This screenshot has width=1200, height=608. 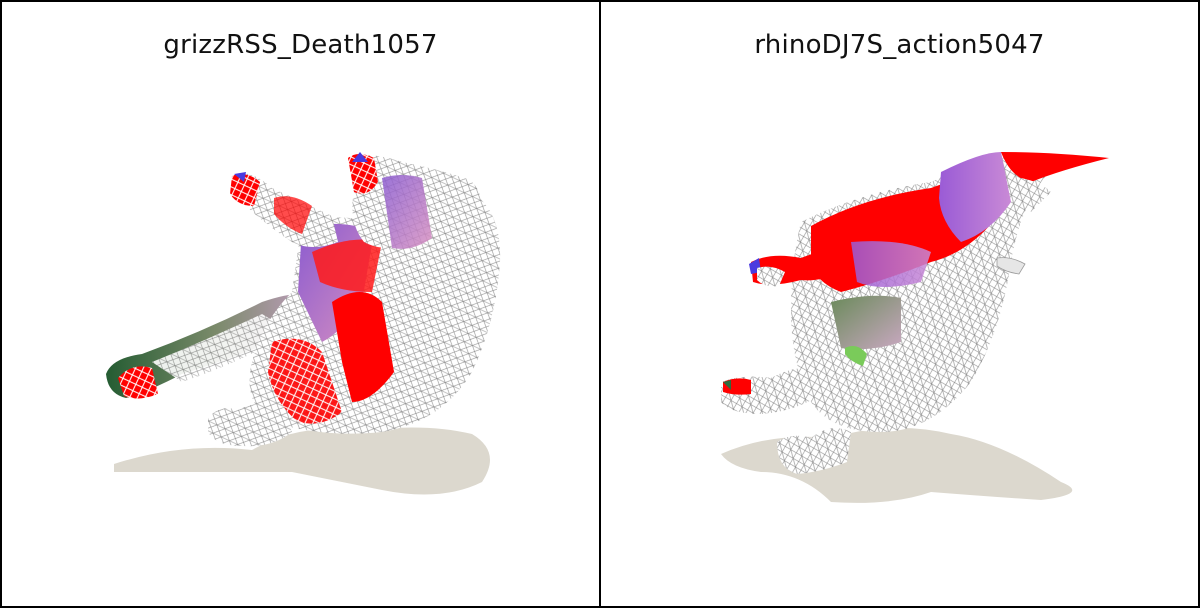 I want to click on panel-title-right: rhinoDJ7S_action5047, so click(x=899, y=45).